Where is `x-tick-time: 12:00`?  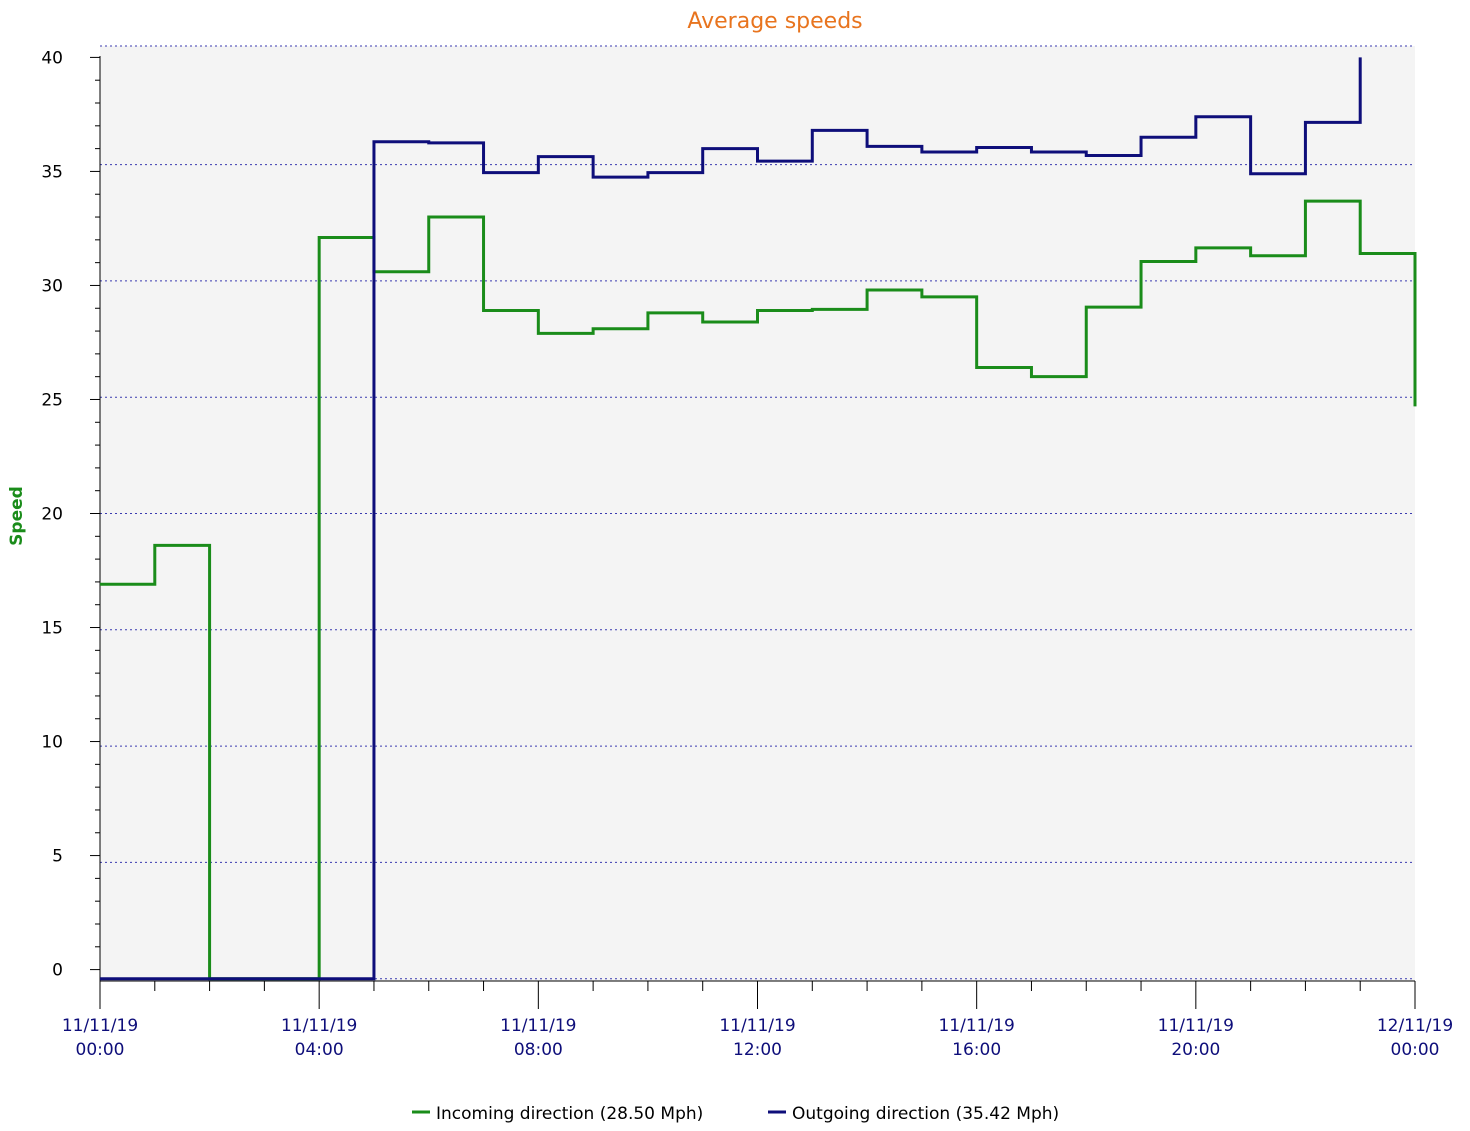
x-tick-time: 12:00 is located at coordinates (757, 1050).